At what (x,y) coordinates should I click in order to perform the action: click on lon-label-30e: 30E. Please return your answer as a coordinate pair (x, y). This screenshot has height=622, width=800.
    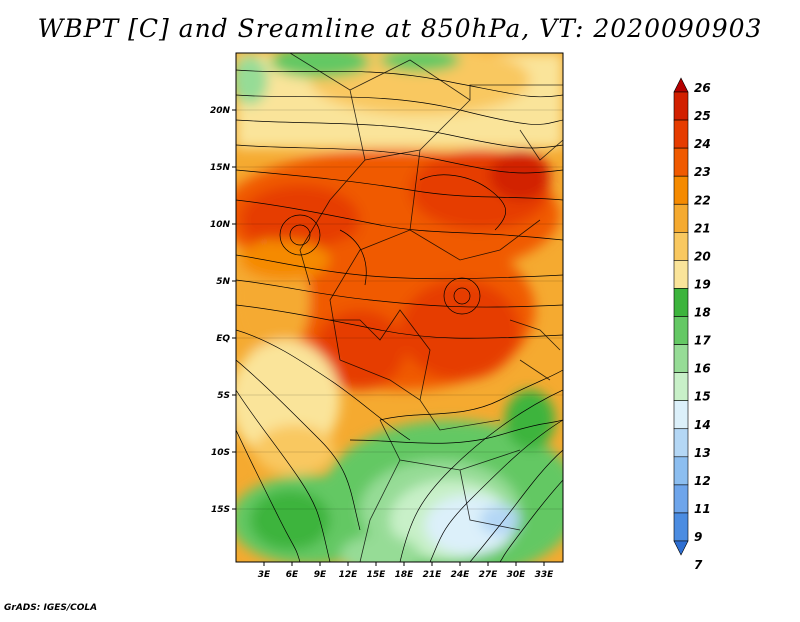
    Looking at the image, I should click on (517, 575).